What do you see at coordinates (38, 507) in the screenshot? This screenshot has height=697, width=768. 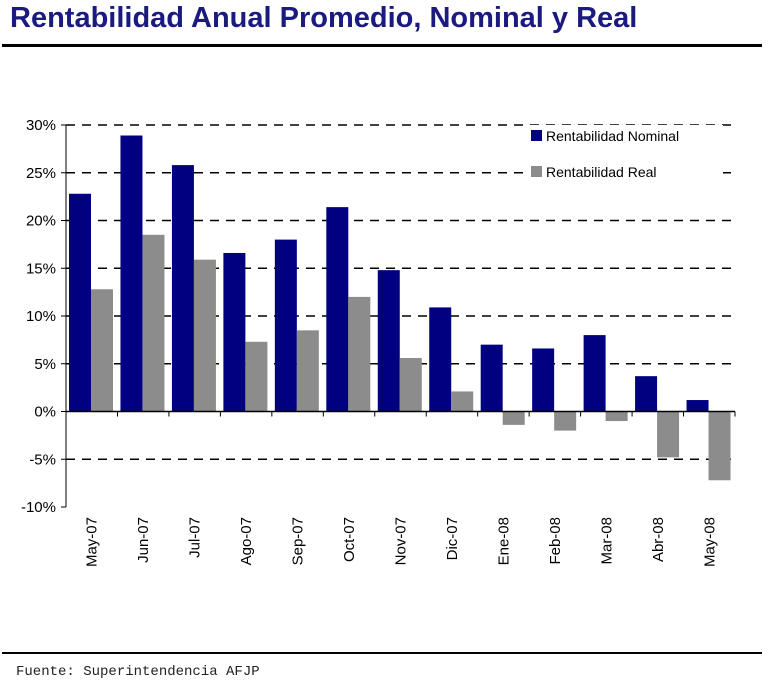 I see `y-tick-label: -10%` at bounding box center [38, 507].